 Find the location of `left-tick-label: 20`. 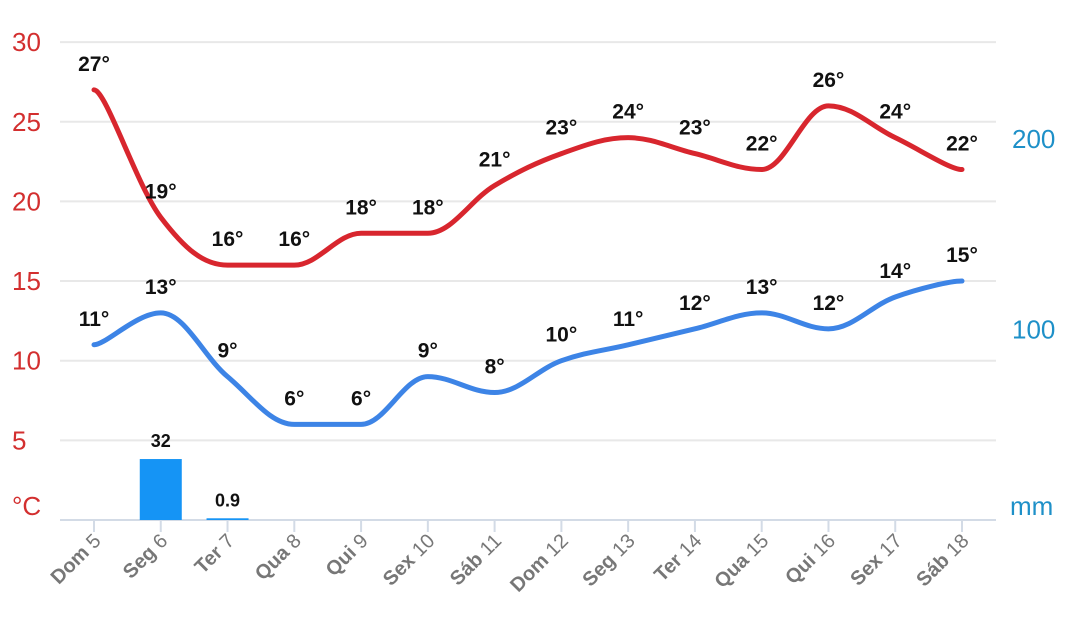

left-tick-label: 20 is located at coordinates (26, 201).